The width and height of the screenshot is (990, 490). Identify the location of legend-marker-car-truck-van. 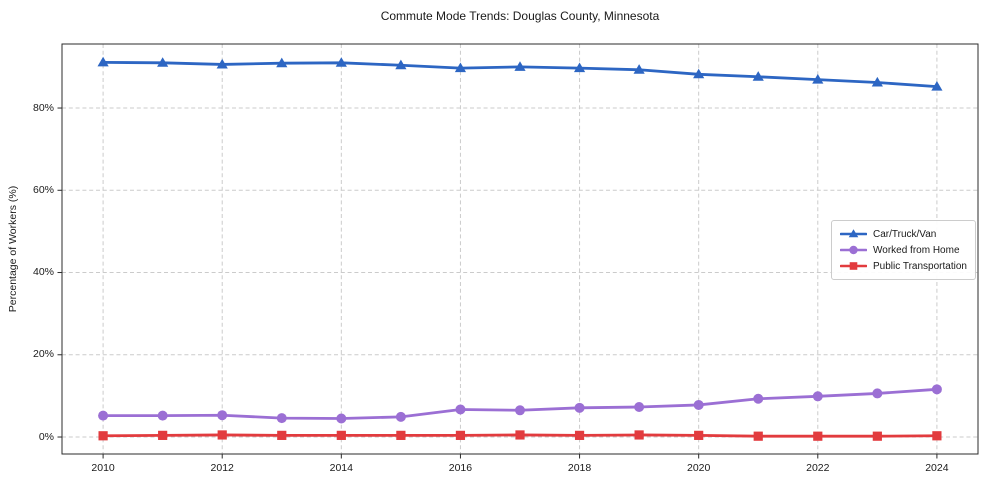
(853, 233).